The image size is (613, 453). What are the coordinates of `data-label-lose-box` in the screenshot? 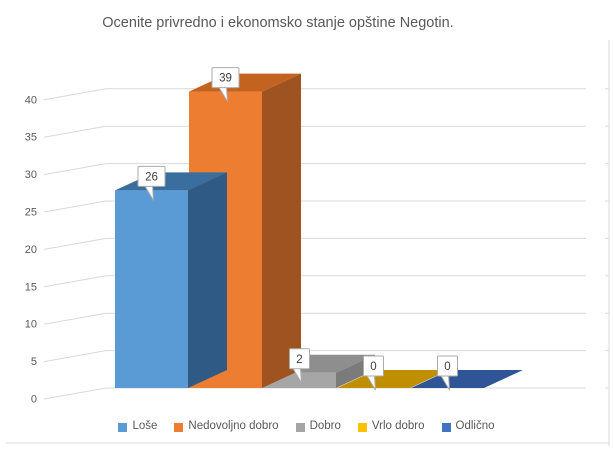 It's located at (151, 176).